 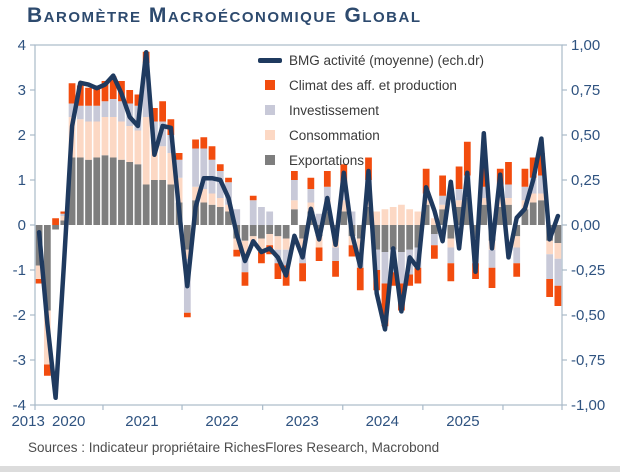 I want to click on axis-tick-label: 3, so click(x=22, y=90).